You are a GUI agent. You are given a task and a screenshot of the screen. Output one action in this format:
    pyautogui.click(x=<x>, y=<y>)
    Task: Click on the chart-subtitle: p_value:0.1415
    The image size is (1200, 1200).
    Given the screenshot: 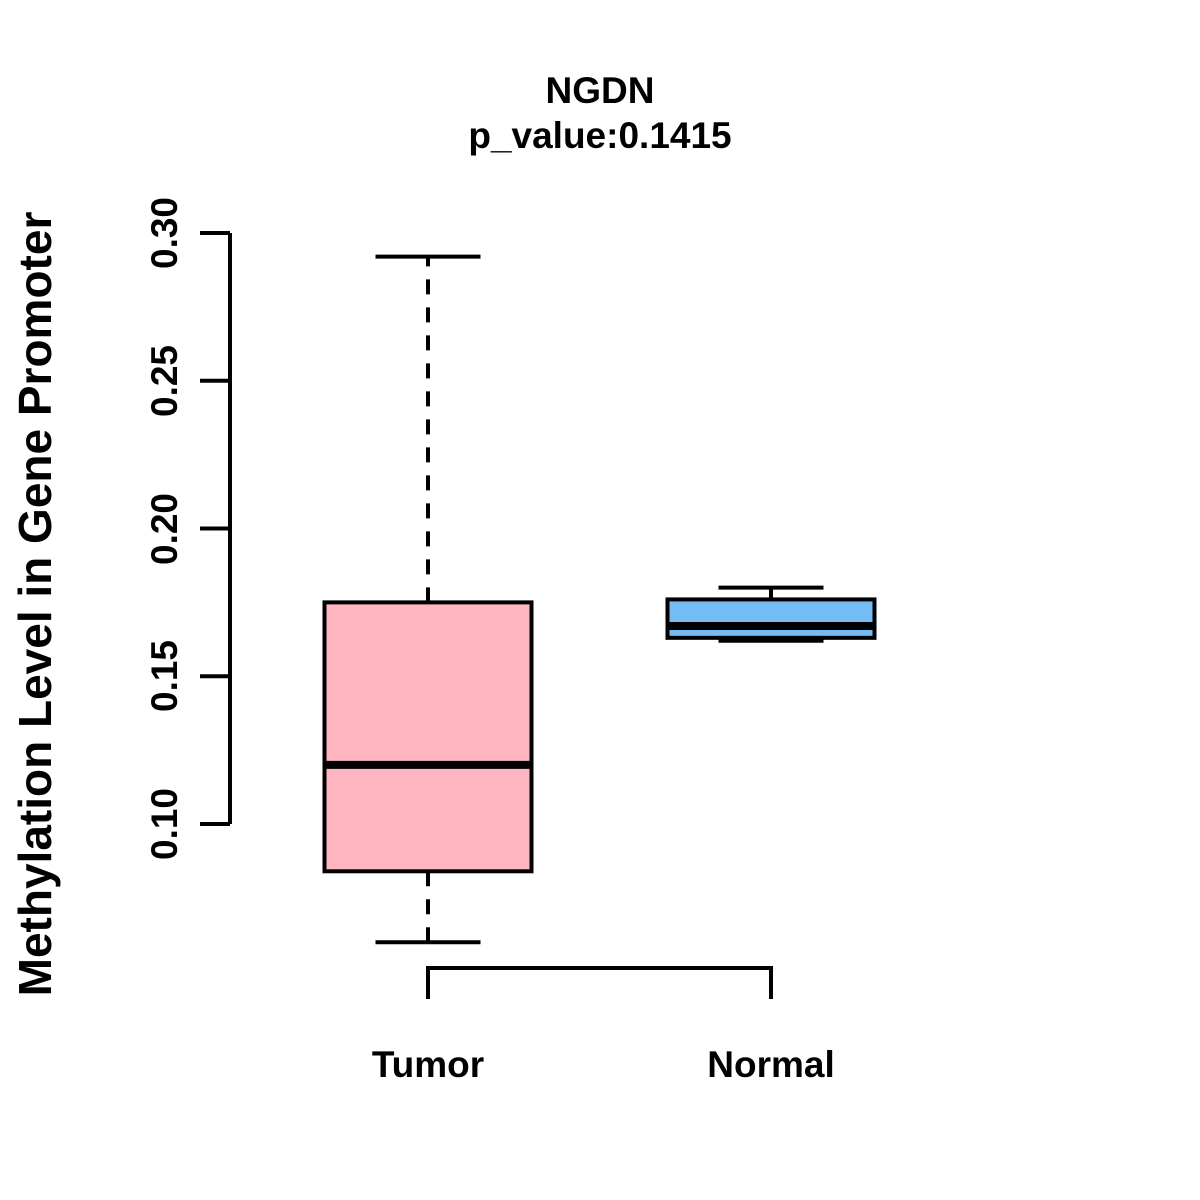 What is the action you would take?
    pyautogui.click(x=600, y=135)
    